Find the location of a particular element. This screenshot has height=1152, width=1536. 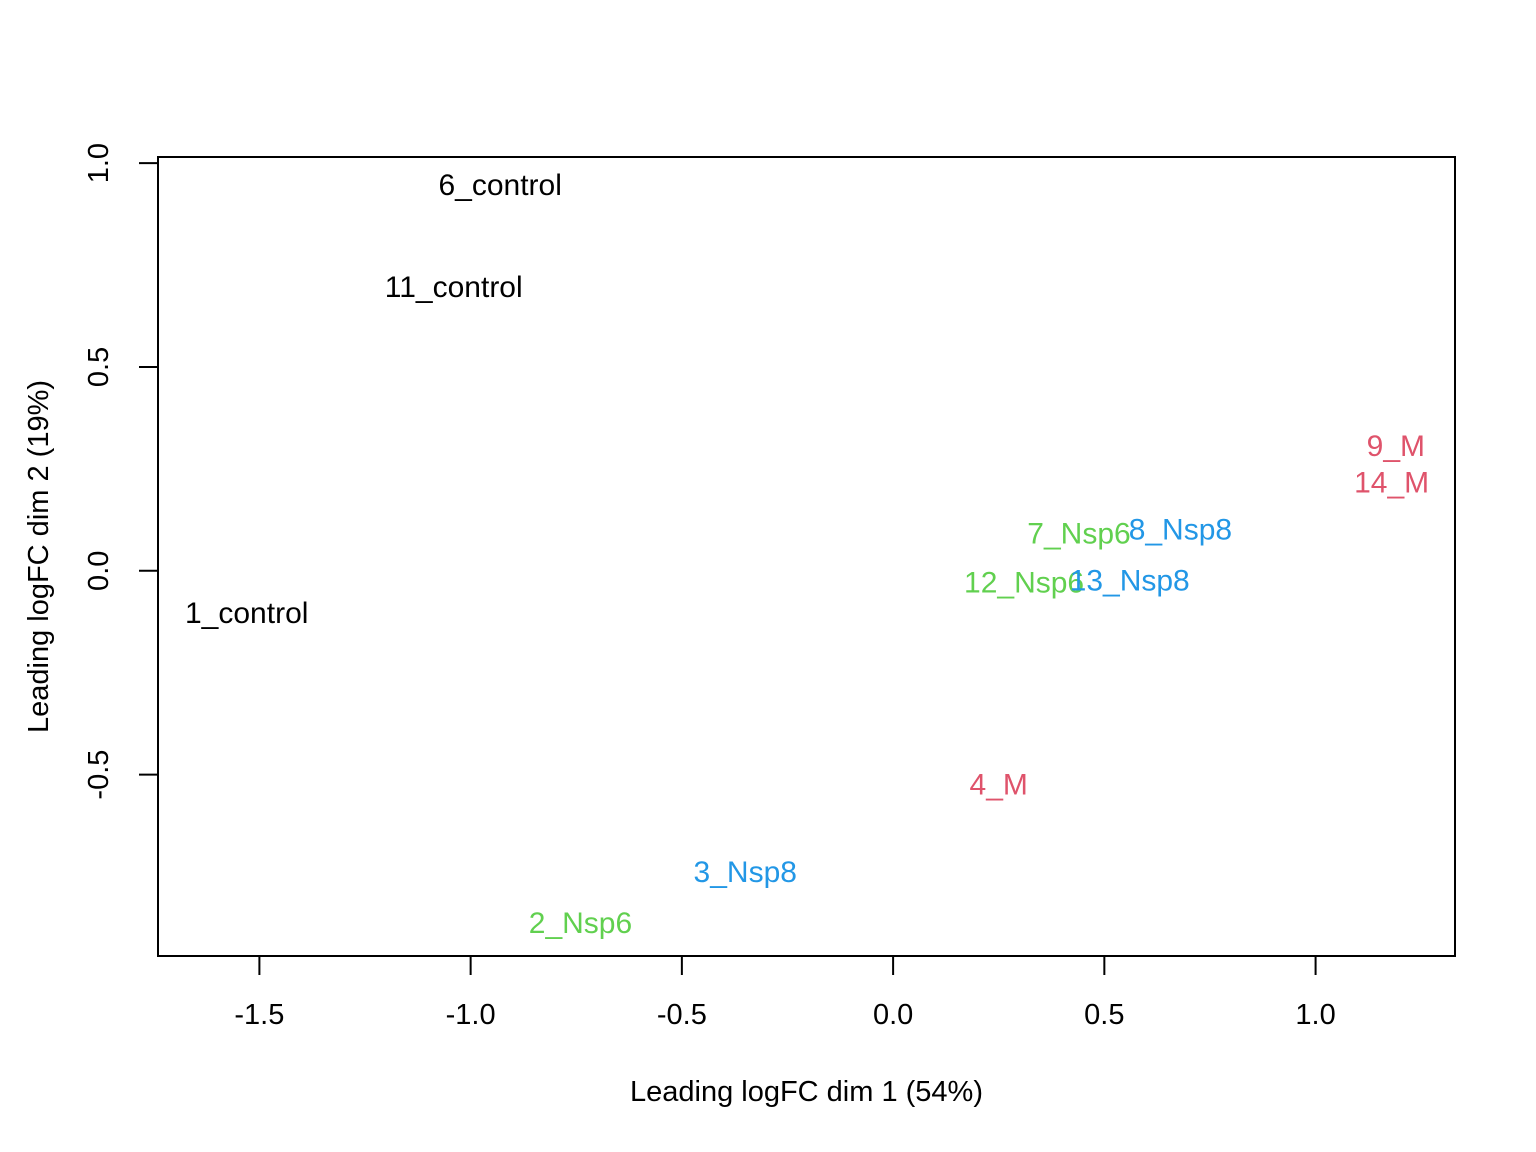

point-label-13-nsp8: 13_Nsp8 is located at coordinates (1130, 580).